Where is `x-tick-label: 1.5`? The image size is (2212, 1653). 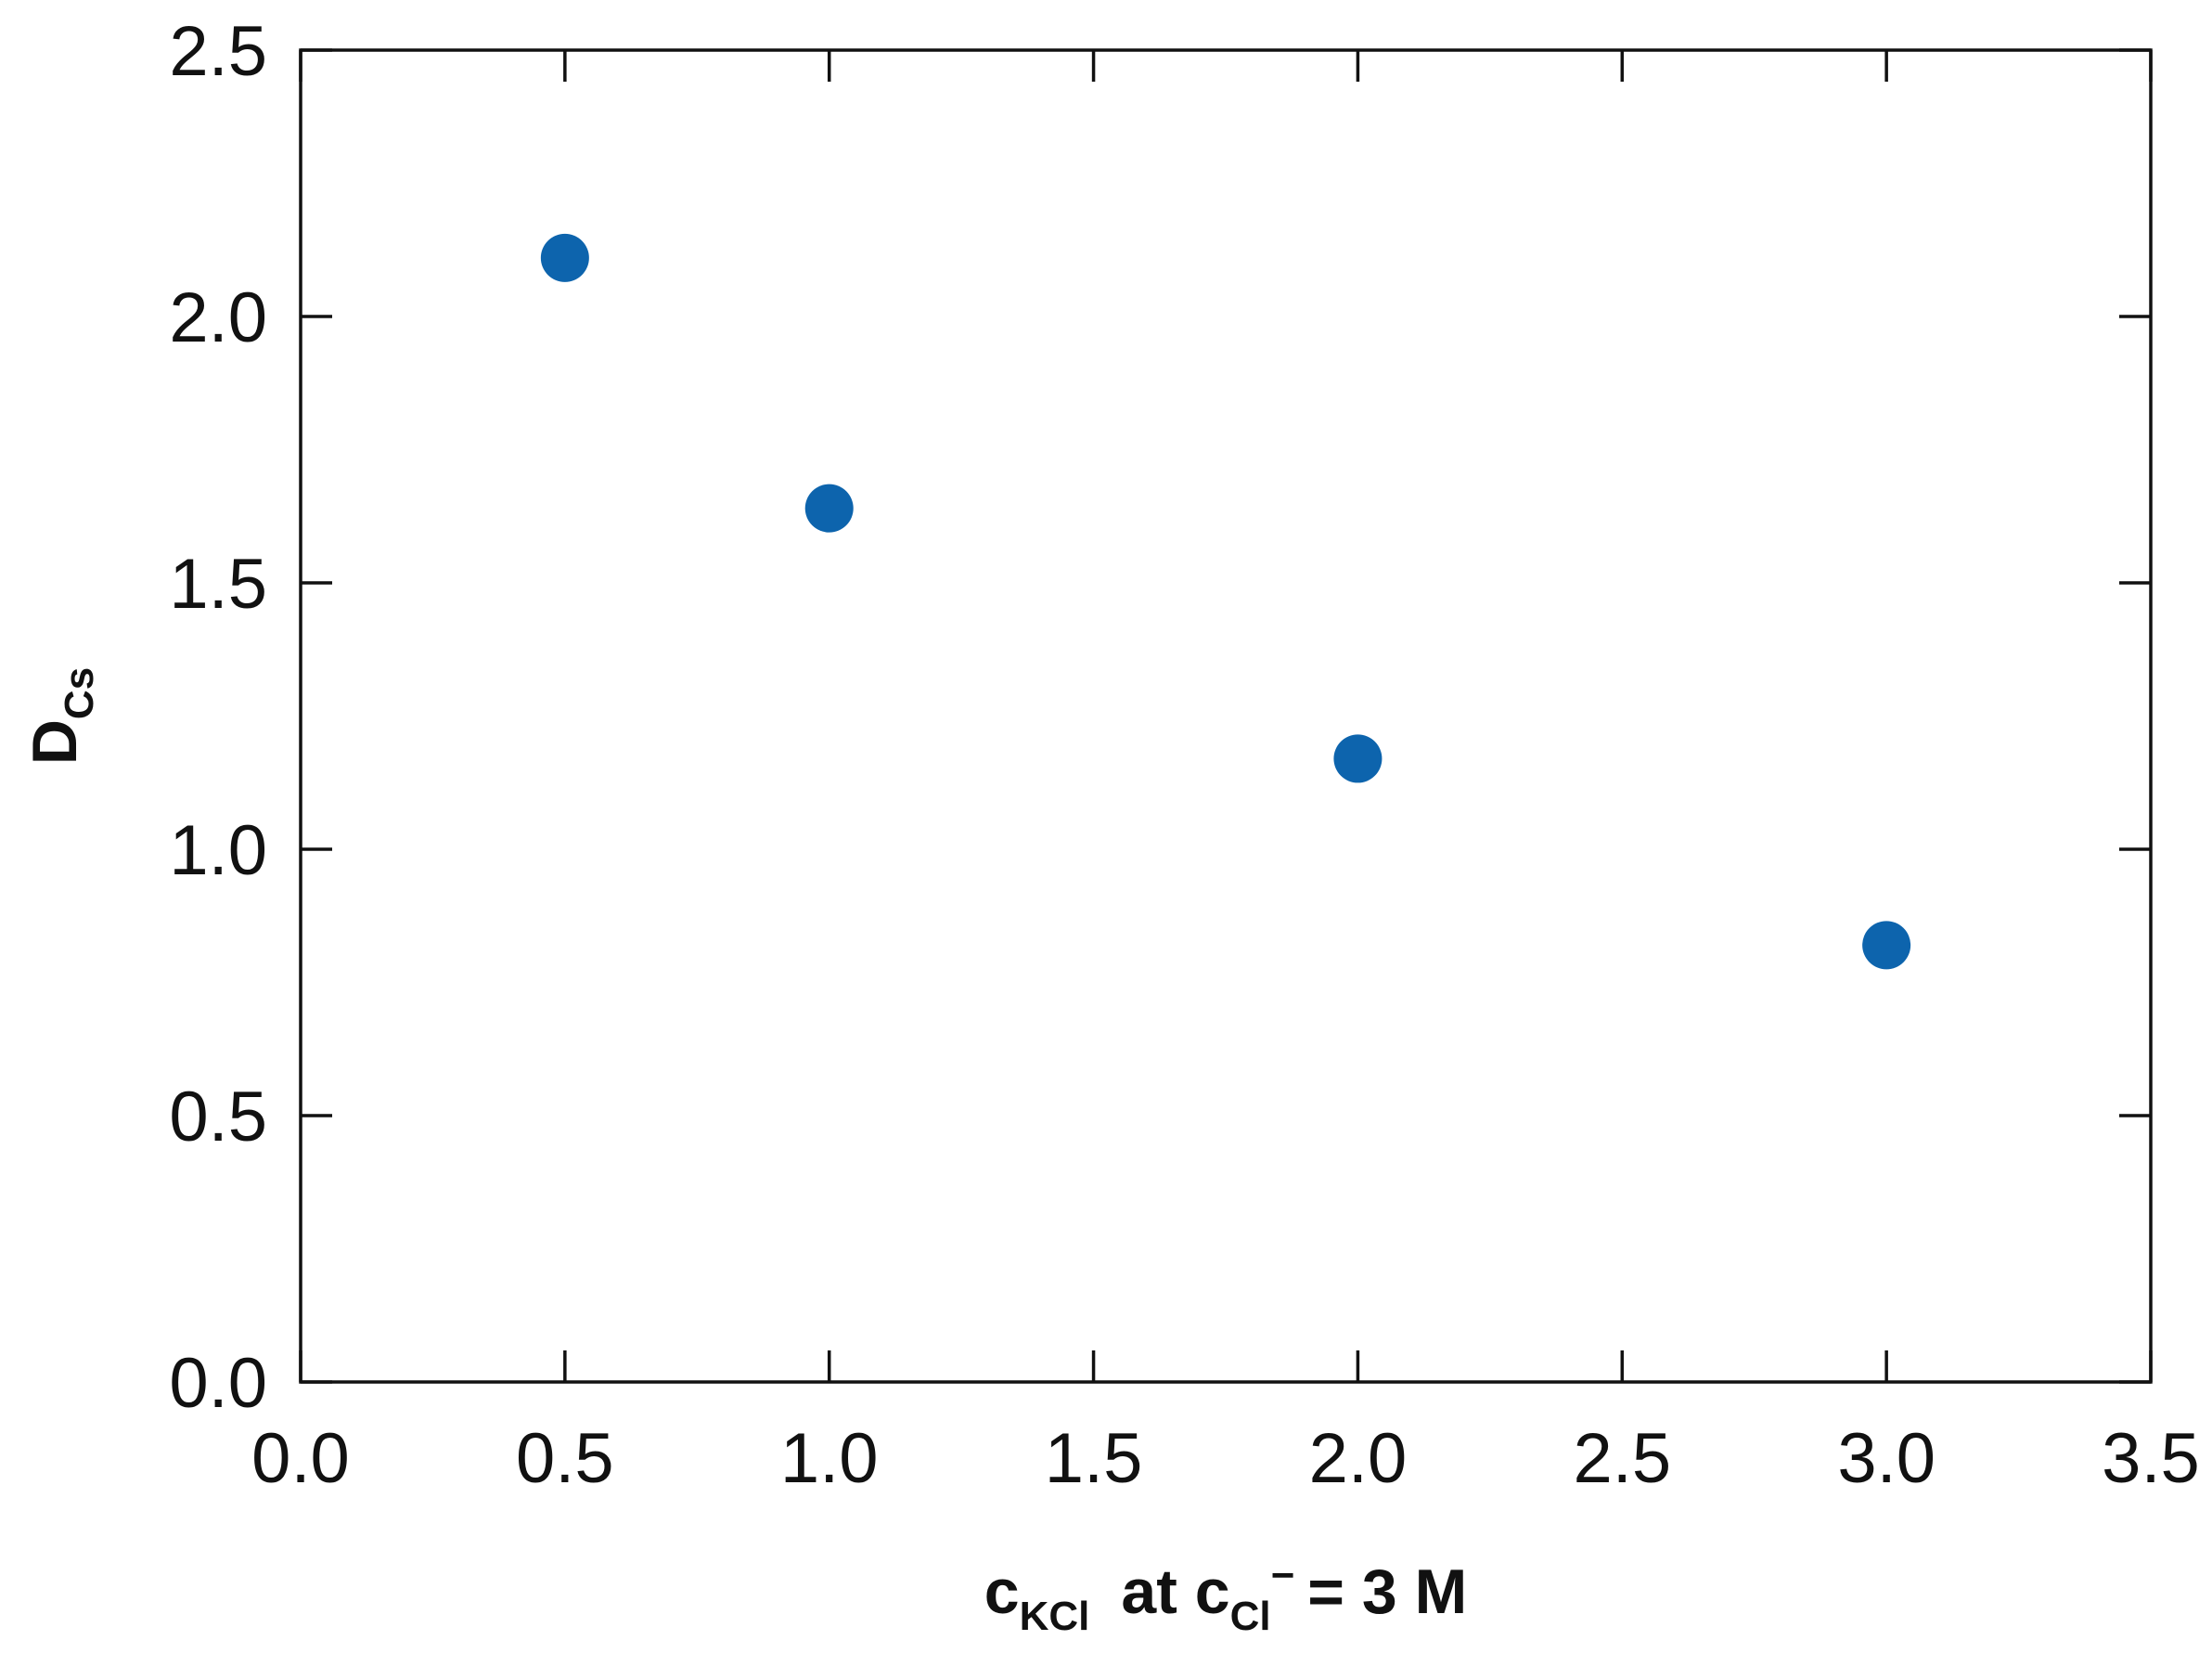 x-tick-label: 1.5 is located at coordinates (1094, 1459).